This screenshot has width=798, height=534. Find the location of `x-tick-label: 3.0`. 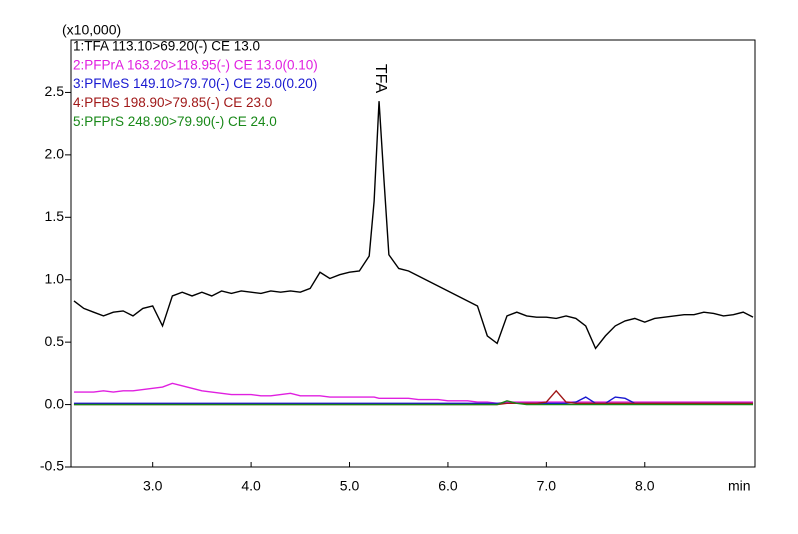

x-tick-label: 3.0 is located at coordinates (153, 486).